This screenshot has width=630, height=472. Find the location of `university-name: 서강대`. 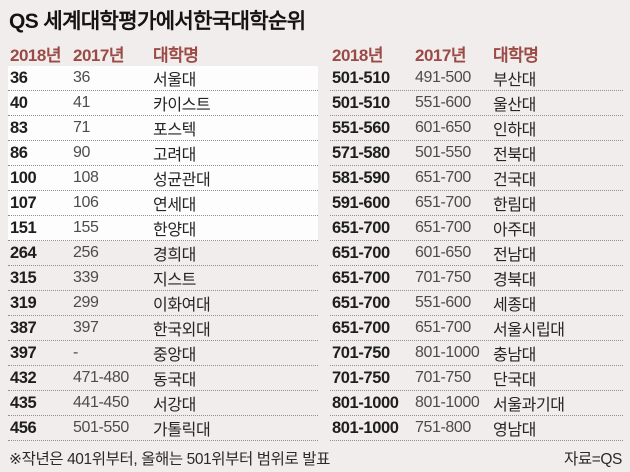

university-name: 서강대 is located at coordinates (174, 405).